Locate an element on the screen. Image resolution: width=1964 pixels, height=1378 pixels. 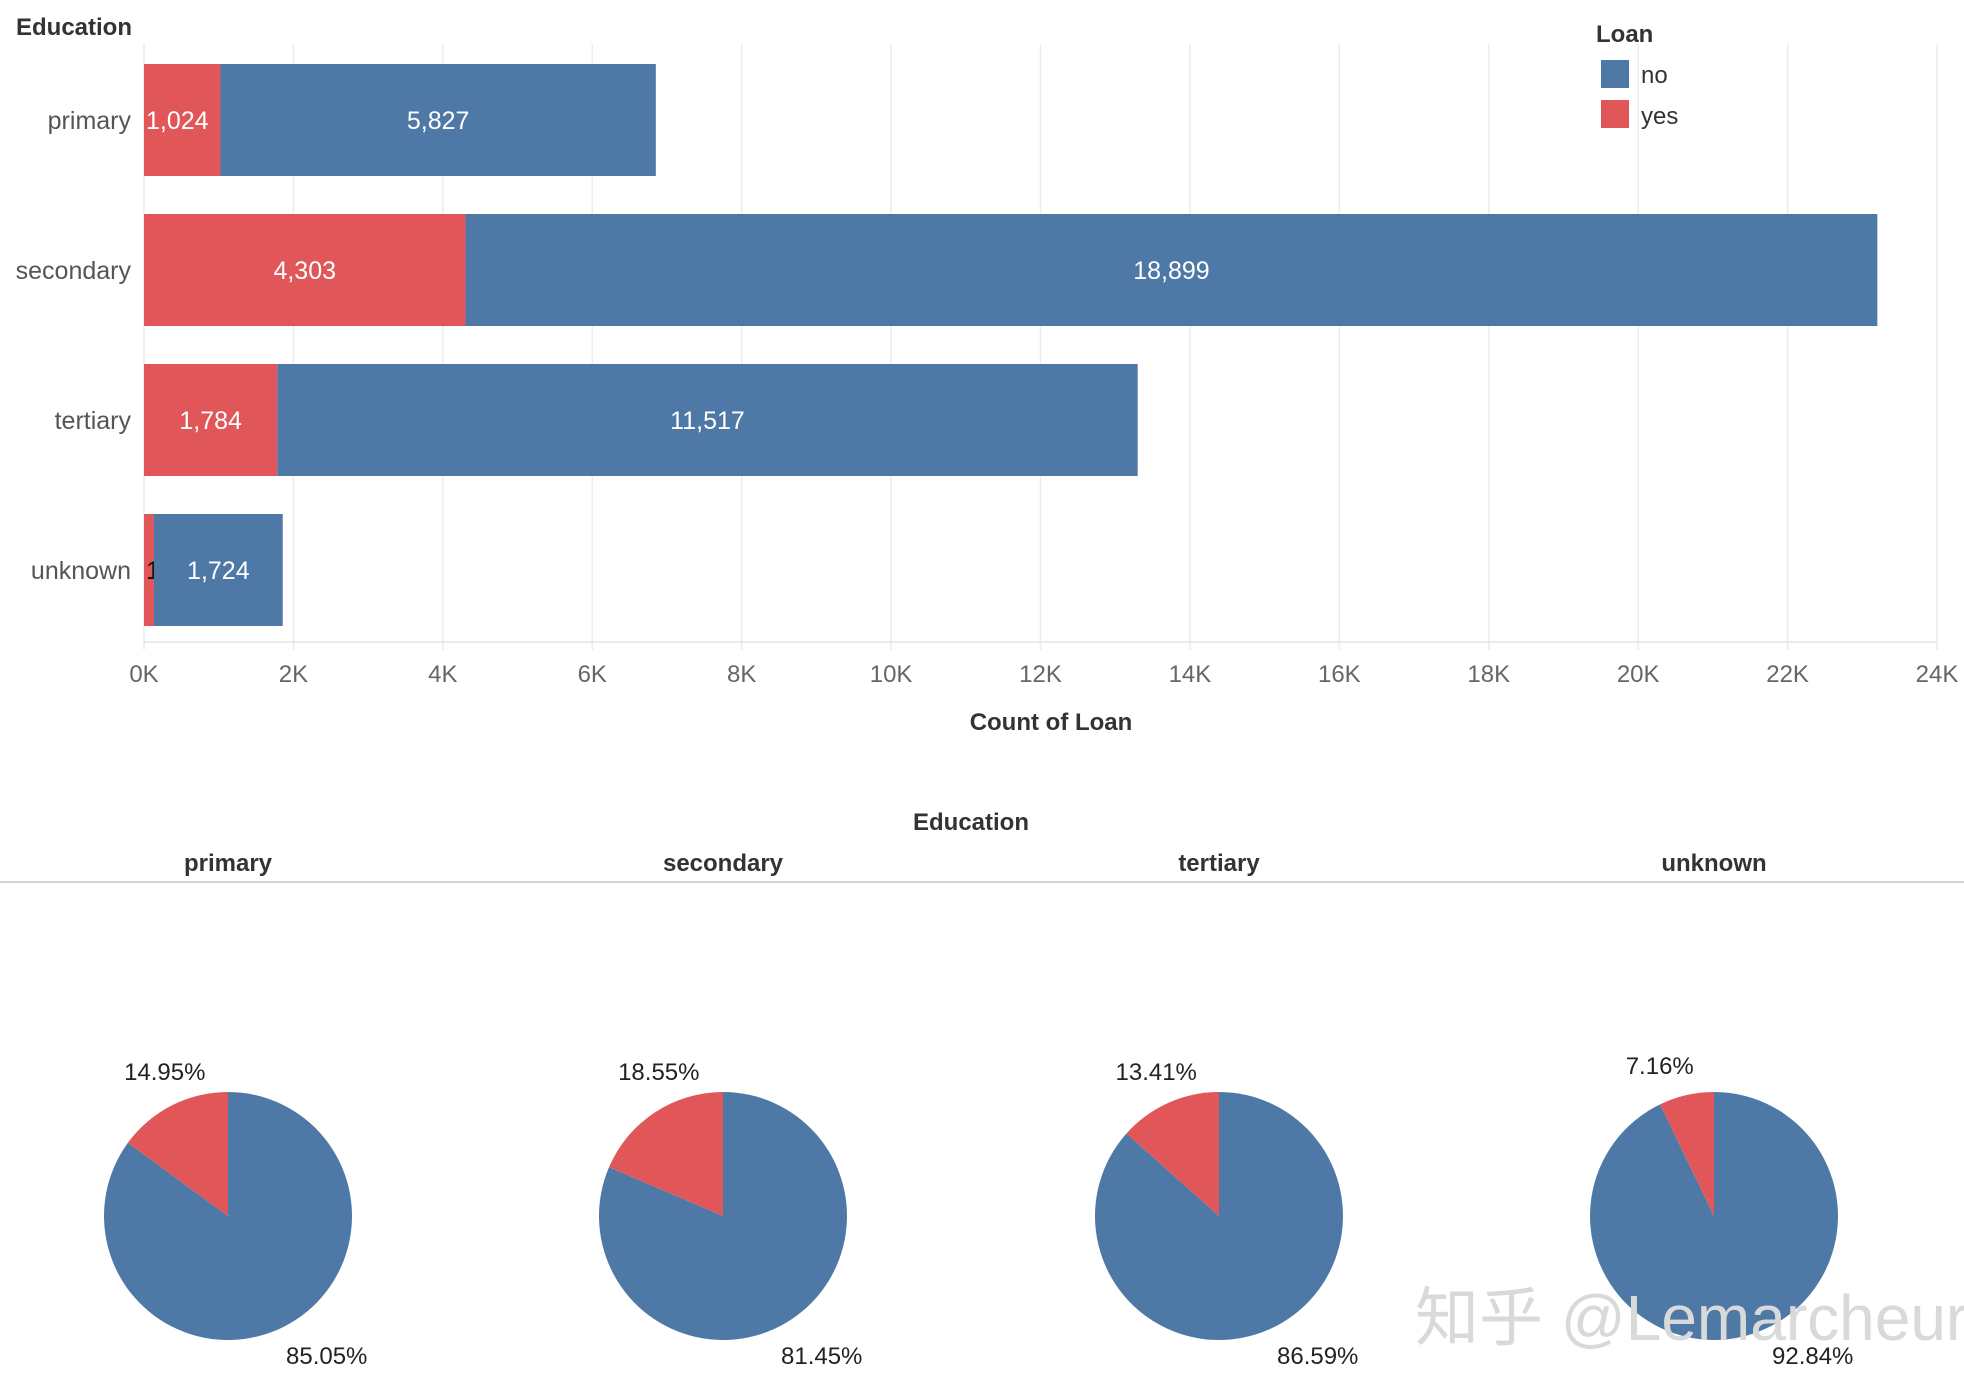
facet-title: Education is located at coordinates (971, 822).